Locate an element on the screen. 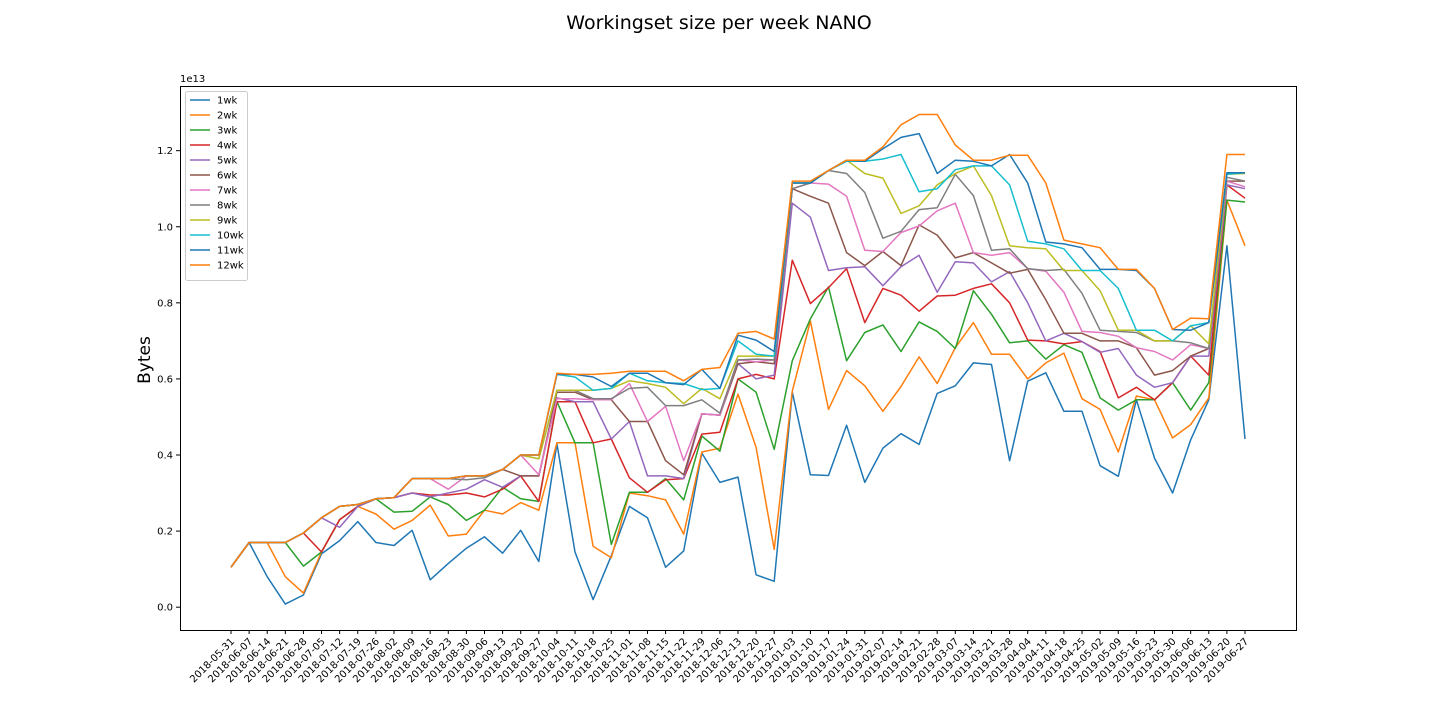 The width and height of the screenshot is (1440, 720). legend: 1wk 2wk 3wk 4wk 5wk 6wk 7wk 8wk 9wk 10wk 11wk 12wk is located at coordinates (216, 186).